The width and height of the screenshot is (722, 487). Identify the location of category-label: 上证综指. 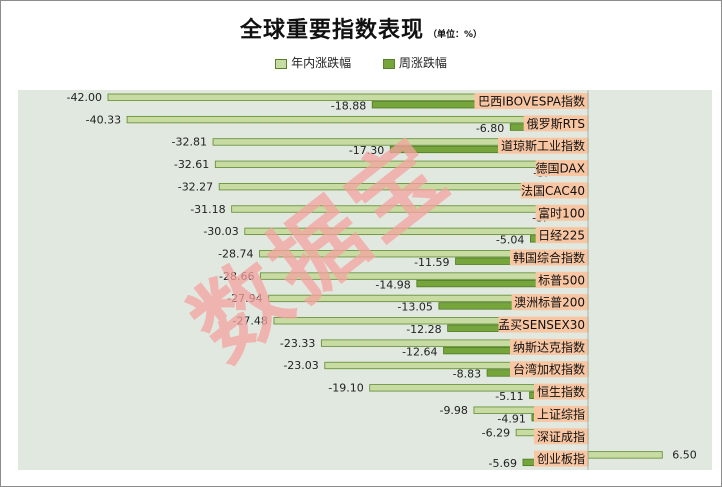
(561, 413).